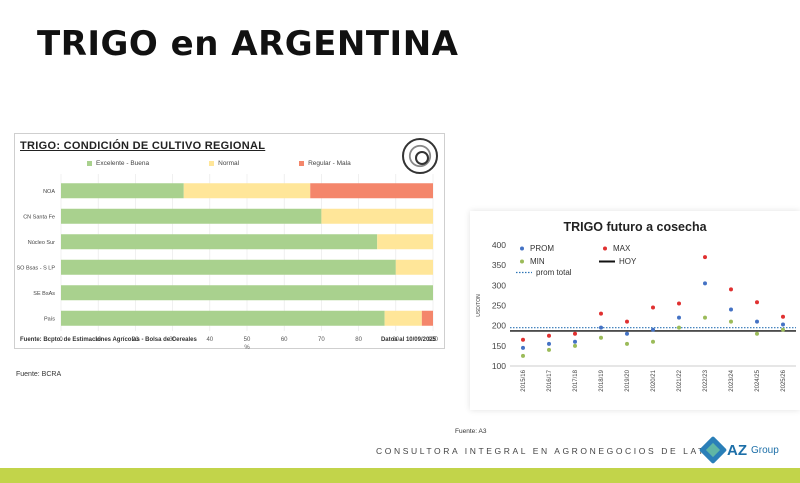  Describe the element at coordinates (654, 380) in the screenshot. I see `x-tick-label: 2020/21` at that location.